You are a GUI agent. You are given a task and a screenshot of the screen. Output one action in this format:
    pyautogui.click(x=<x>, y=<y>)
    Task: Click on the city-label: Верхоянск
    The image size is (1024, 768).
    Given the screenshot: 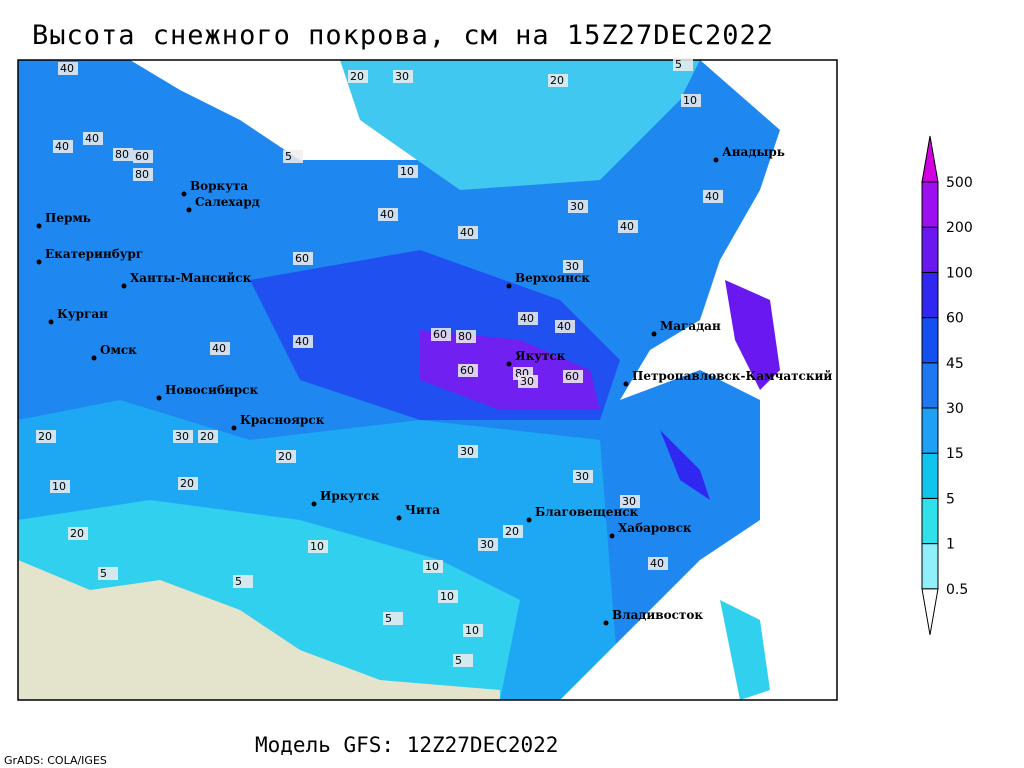 What is the action you would take?
    pyautogui.click(x=552, y=278)
    